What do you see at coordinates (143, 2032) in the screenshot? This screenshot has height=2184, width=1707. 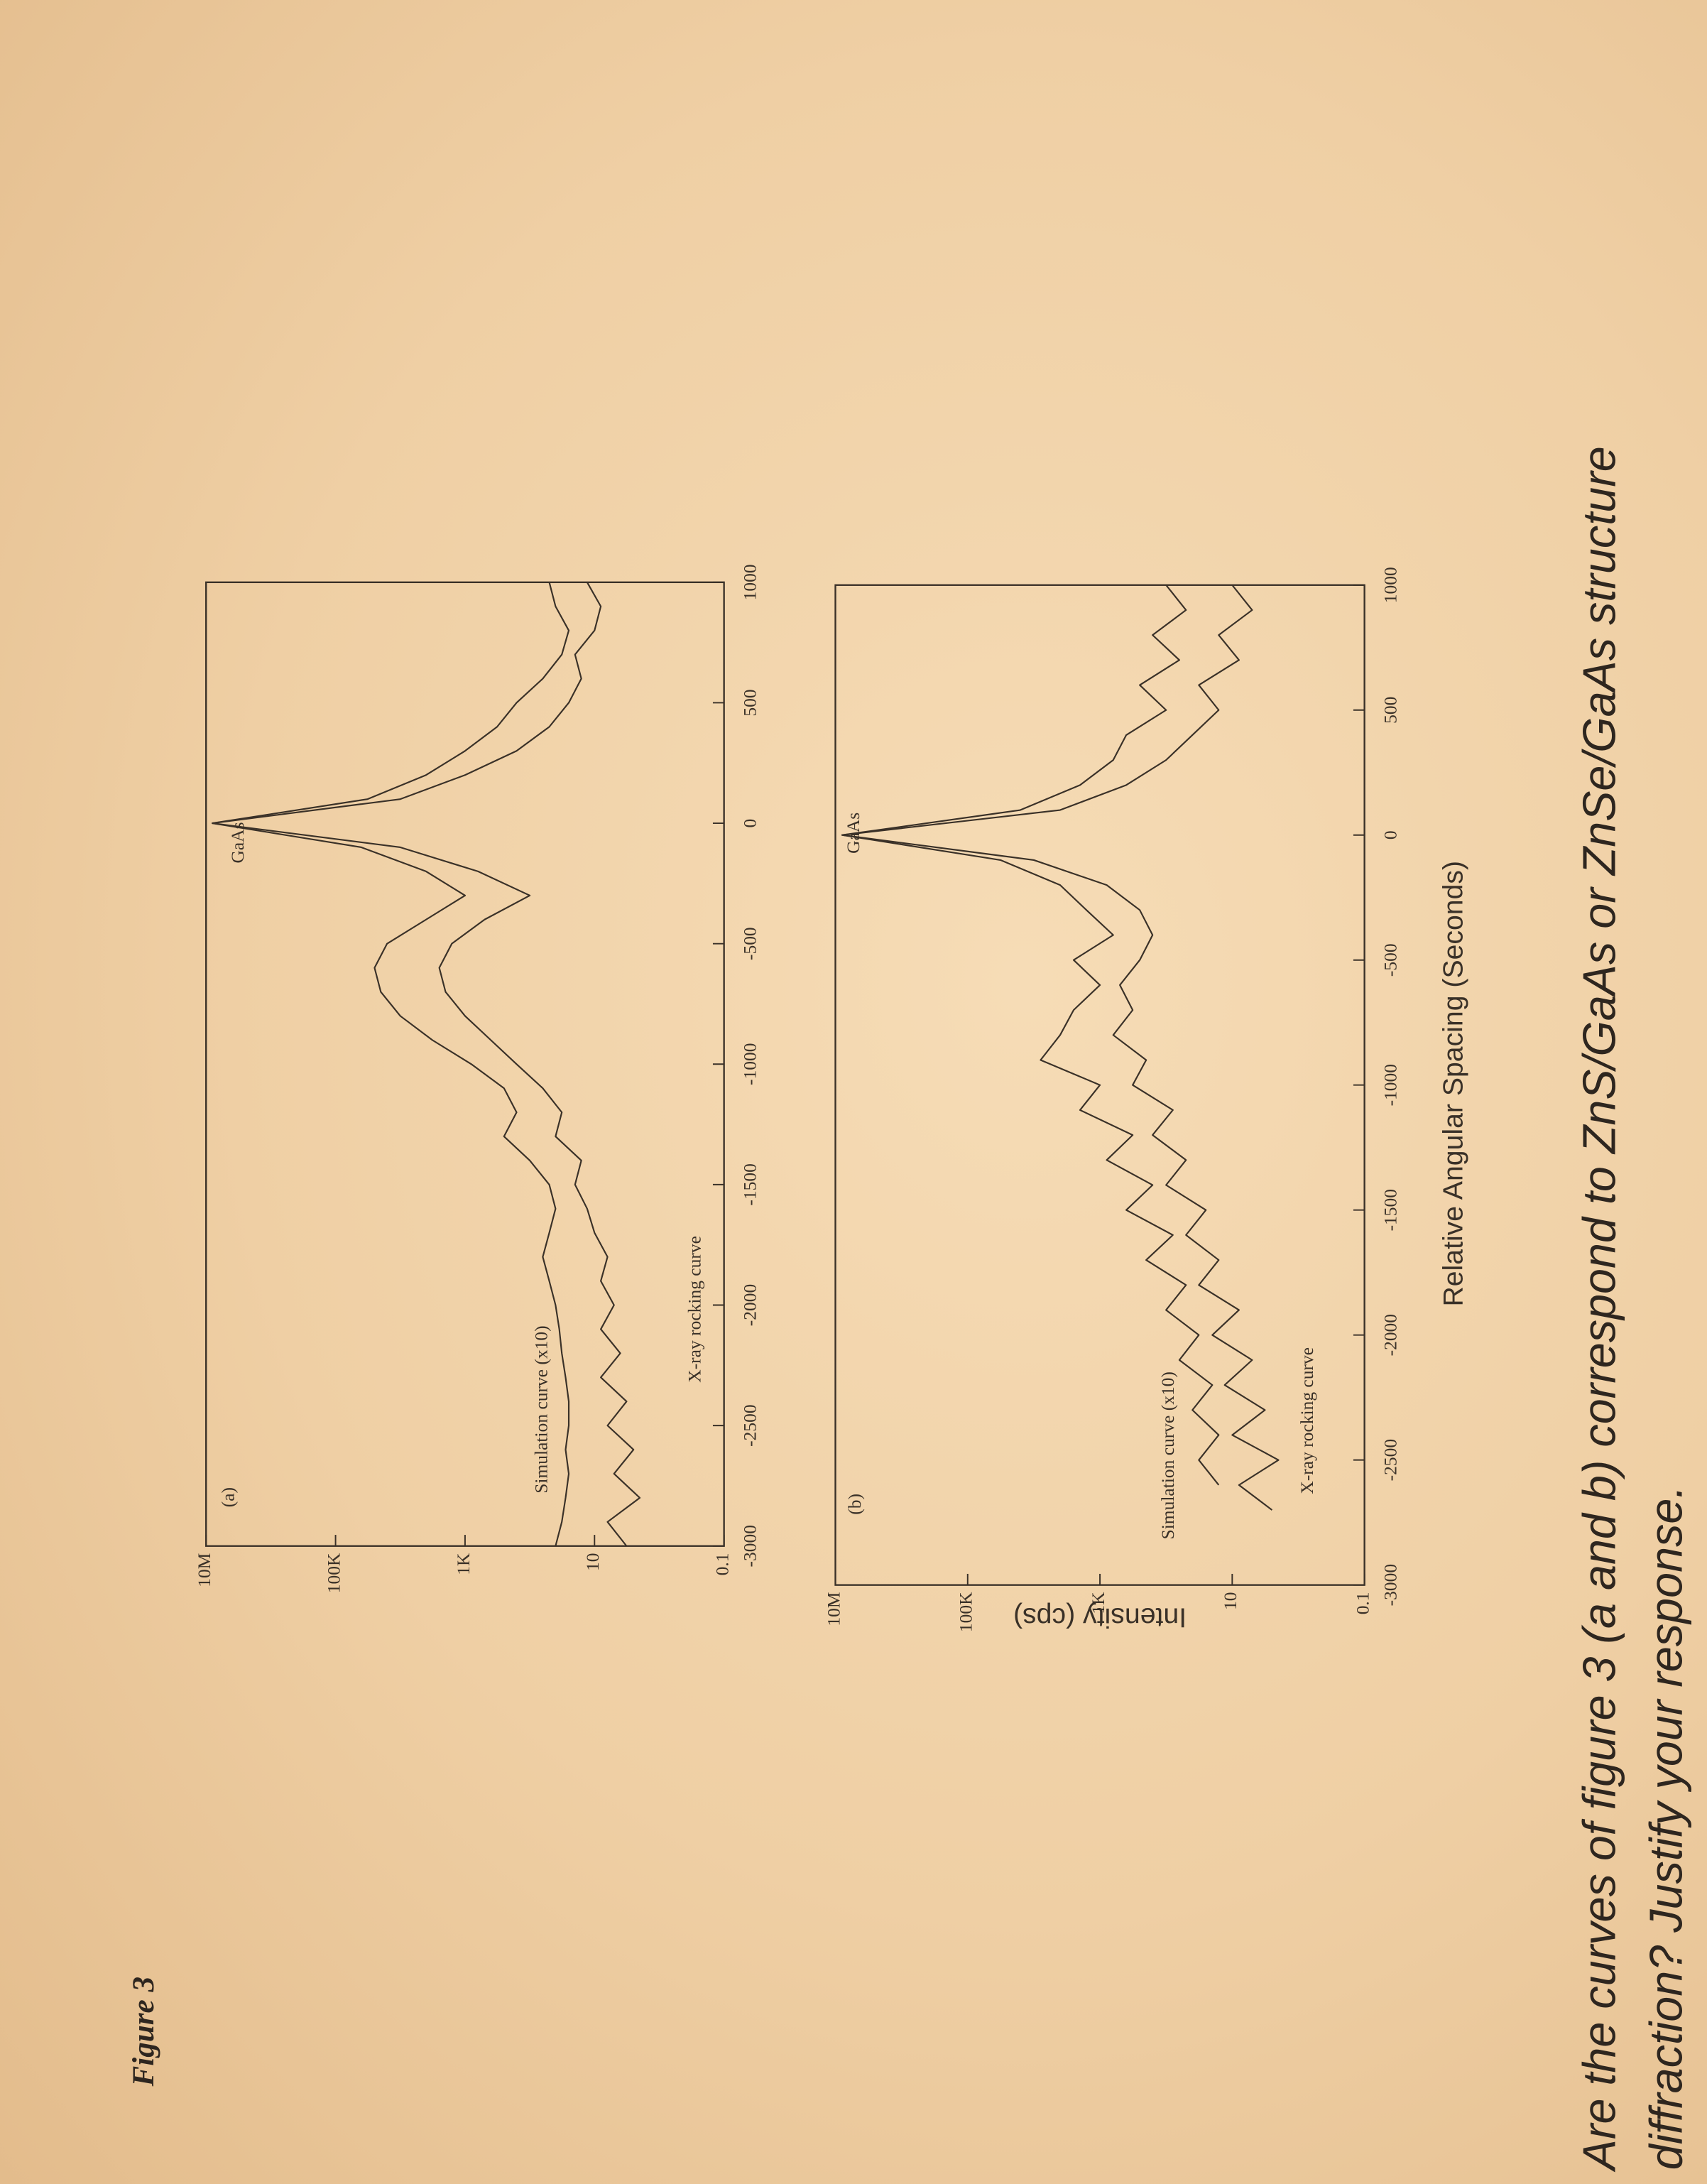 I see `figure-title: Figure 3` at bounding box center [143, 2032].